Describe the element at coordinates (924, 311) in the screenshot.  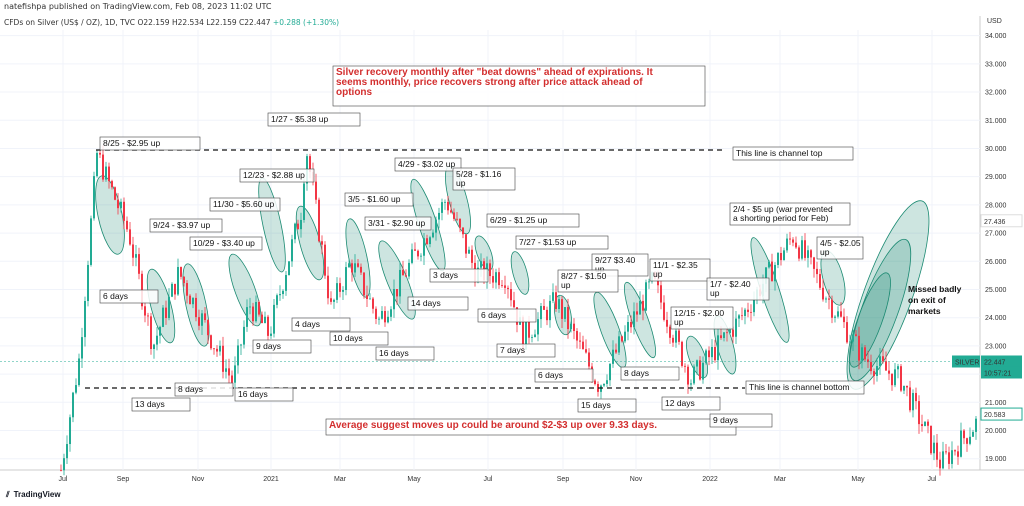
I see `missed-note: markets` at that location.